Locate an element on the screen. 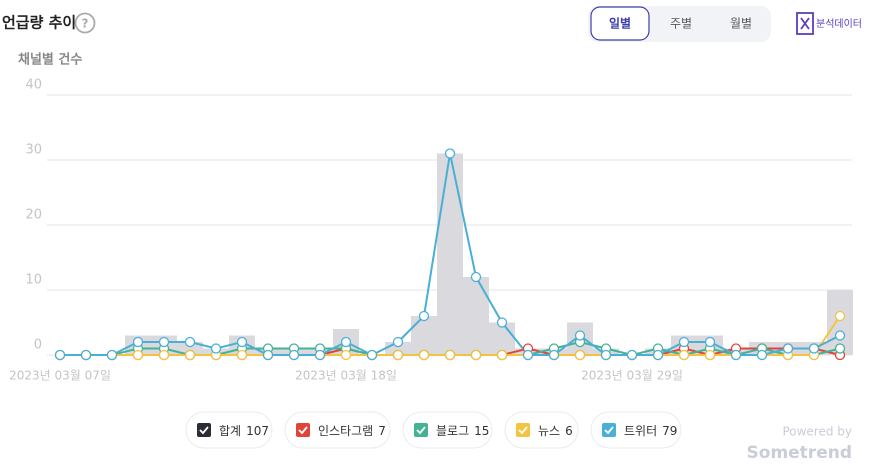 The height and width of the screenshot is (476, 882). powered: Powered by is located at coordinates (817, 432).